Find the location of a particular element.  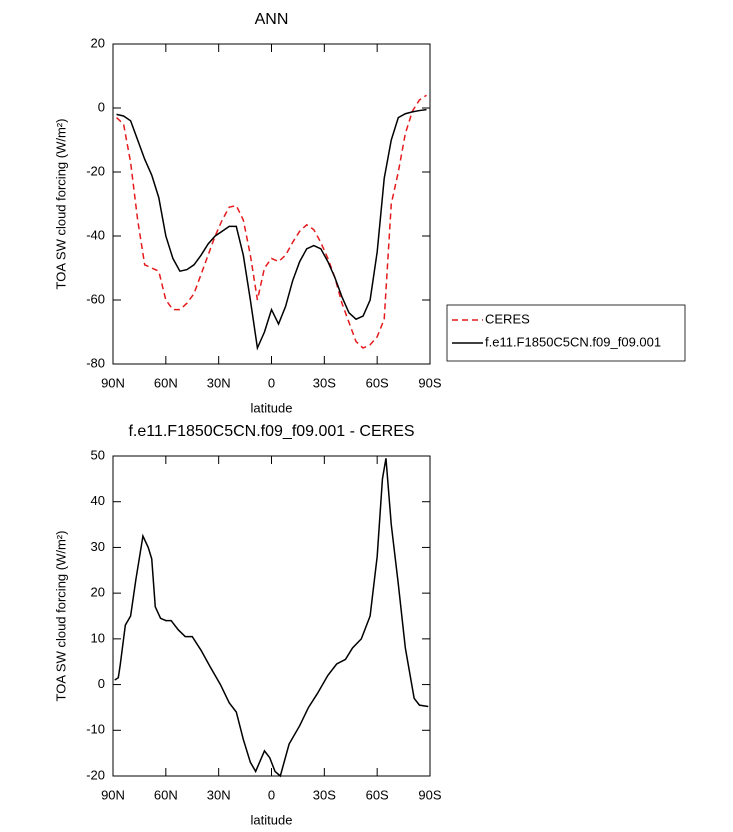

y-tick-label: -40 is located at coordinates (95, 234).